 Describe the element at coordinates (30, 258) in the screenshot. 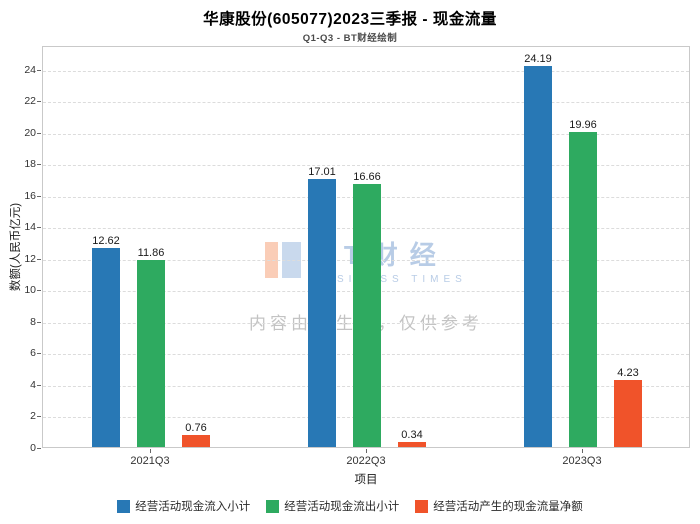

I see `y-tick-label: 12` at that location.